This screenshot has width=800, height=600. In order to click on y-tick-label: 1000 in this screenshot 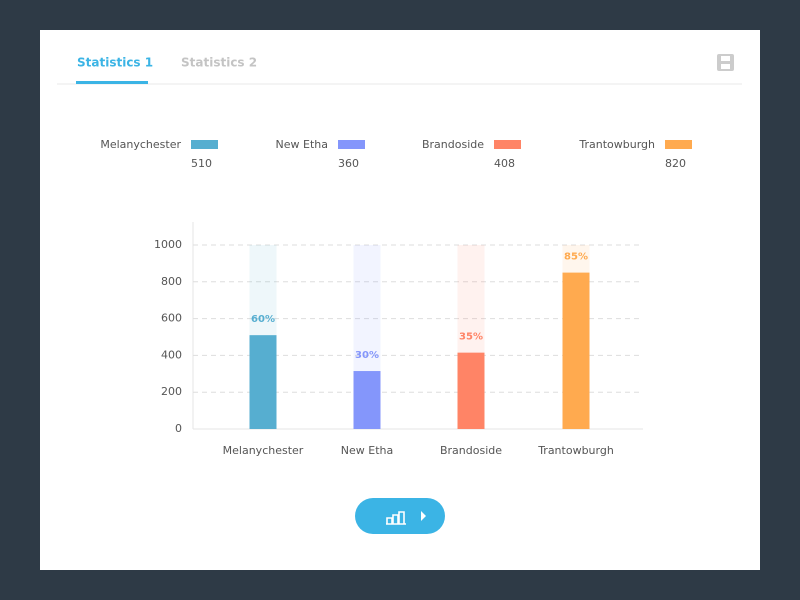, I will do `click(168, 244)`.